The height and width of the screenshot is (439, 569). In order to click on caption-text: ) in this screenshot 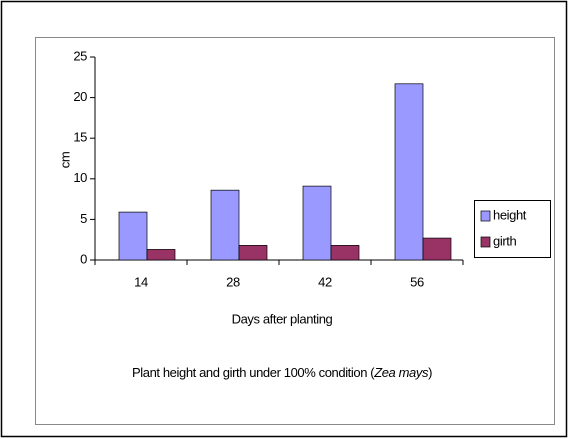, I will do `click(430, 372)`.